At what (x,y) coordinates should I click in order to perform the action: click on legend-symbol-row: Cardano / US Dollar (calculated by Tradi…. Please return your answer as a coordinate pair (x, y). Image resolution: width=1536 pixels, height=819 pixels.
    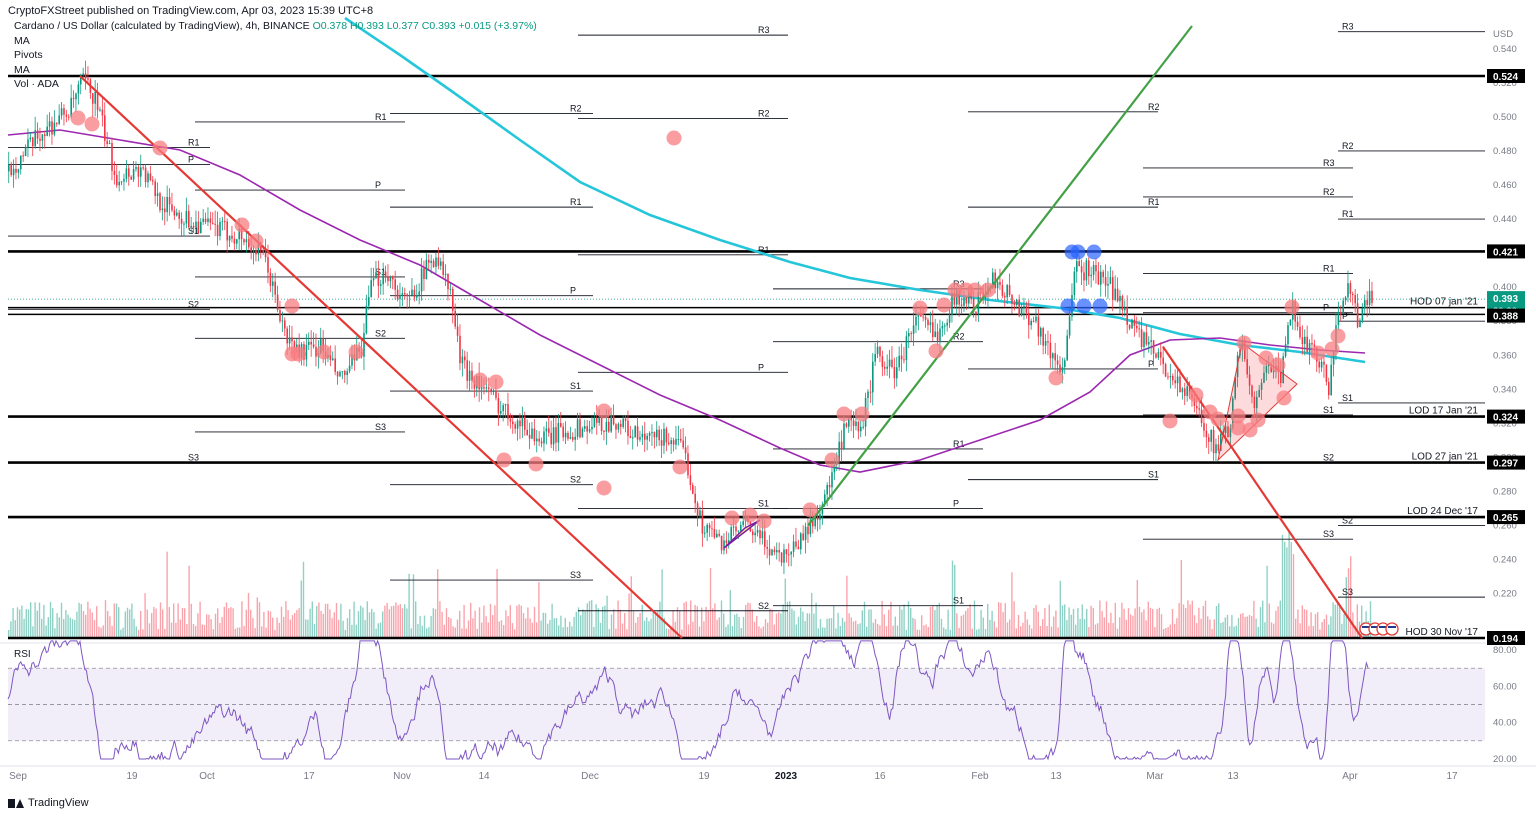
    Looking at the image, I should click on (275, 26).